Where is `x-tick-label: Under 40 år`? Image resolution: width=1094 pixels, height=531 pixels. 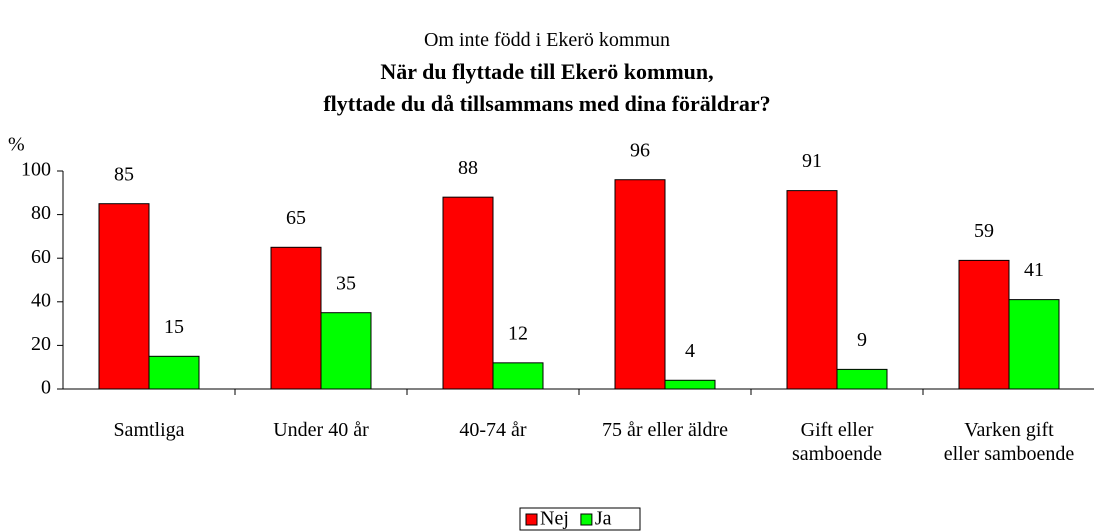
x-tick-label: Under 40 år is located at coordinates (321, 430).